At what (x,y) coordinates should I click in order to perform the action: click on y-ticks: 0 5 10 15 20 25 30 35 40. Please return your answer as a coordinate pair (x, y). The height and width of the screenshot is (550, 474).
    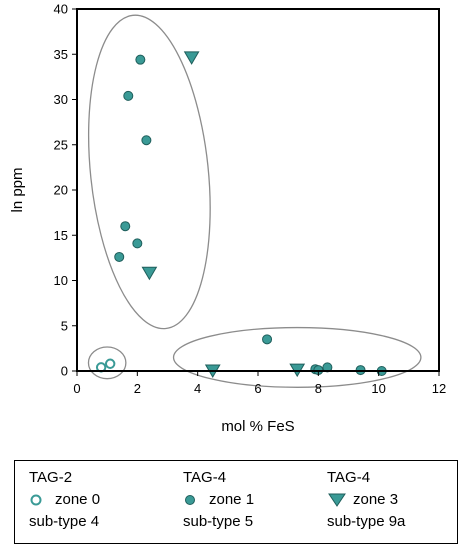
    Looking at the image, I should click on (65, 190).